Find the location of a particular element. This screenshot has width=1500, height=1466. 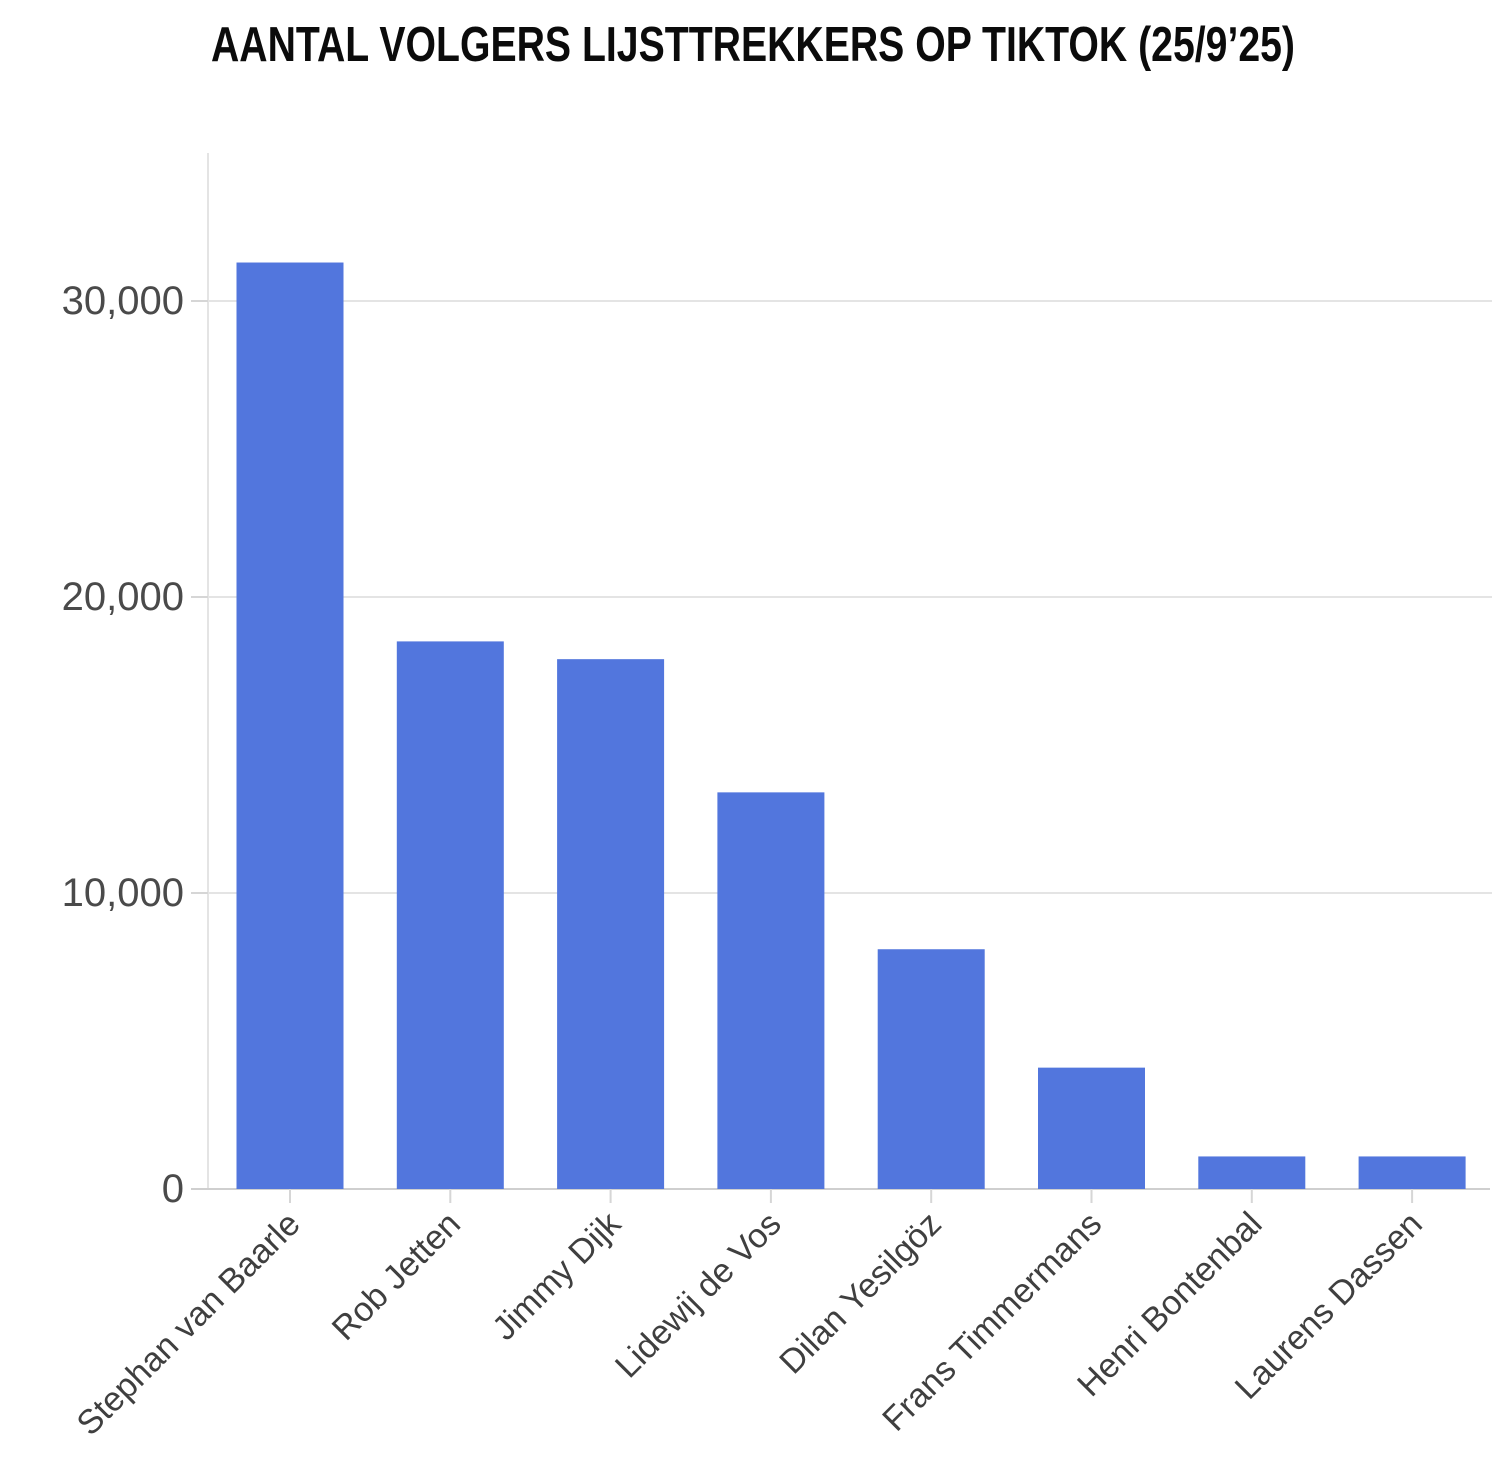

x-tick-label: Lidewij de Vos is located at coordinates (698, 1295).